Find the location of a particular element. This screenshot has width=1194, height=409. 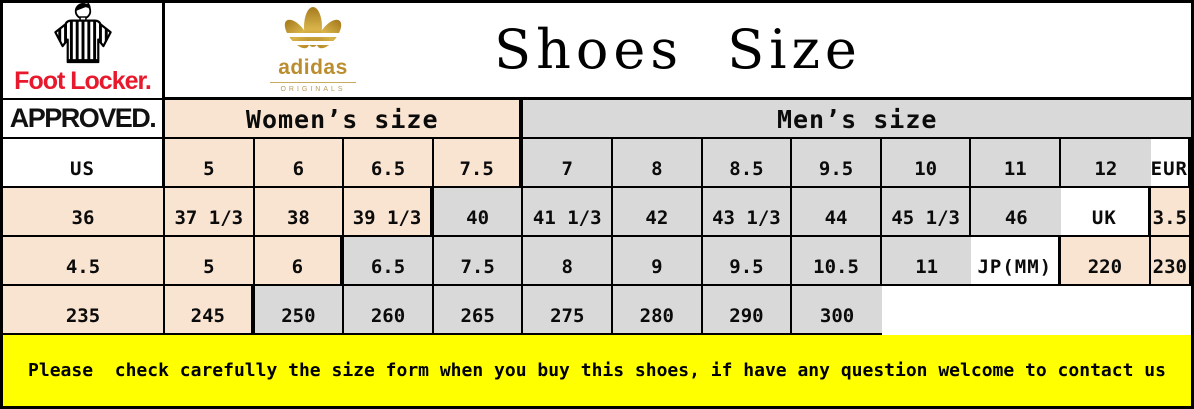

men-size-header: Men’s size is located at coordinates (857, 119).